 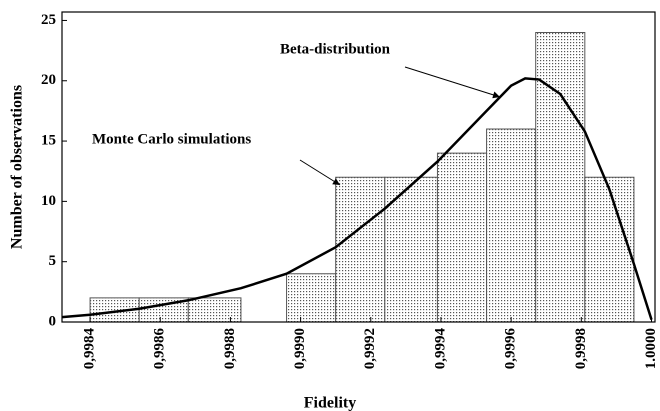 I want to click on annotation: Beta-distribution, so click(x=335, y=49).